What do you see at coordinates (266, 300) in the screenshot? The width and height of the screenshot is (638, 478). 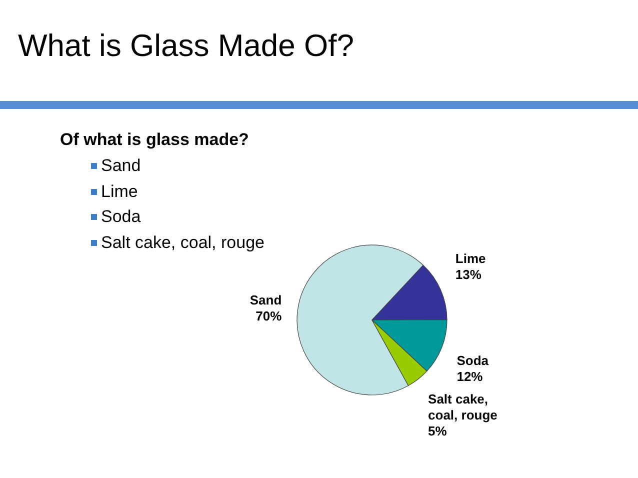 I see `slice-label: Sand` at bounding box center [266, 300].